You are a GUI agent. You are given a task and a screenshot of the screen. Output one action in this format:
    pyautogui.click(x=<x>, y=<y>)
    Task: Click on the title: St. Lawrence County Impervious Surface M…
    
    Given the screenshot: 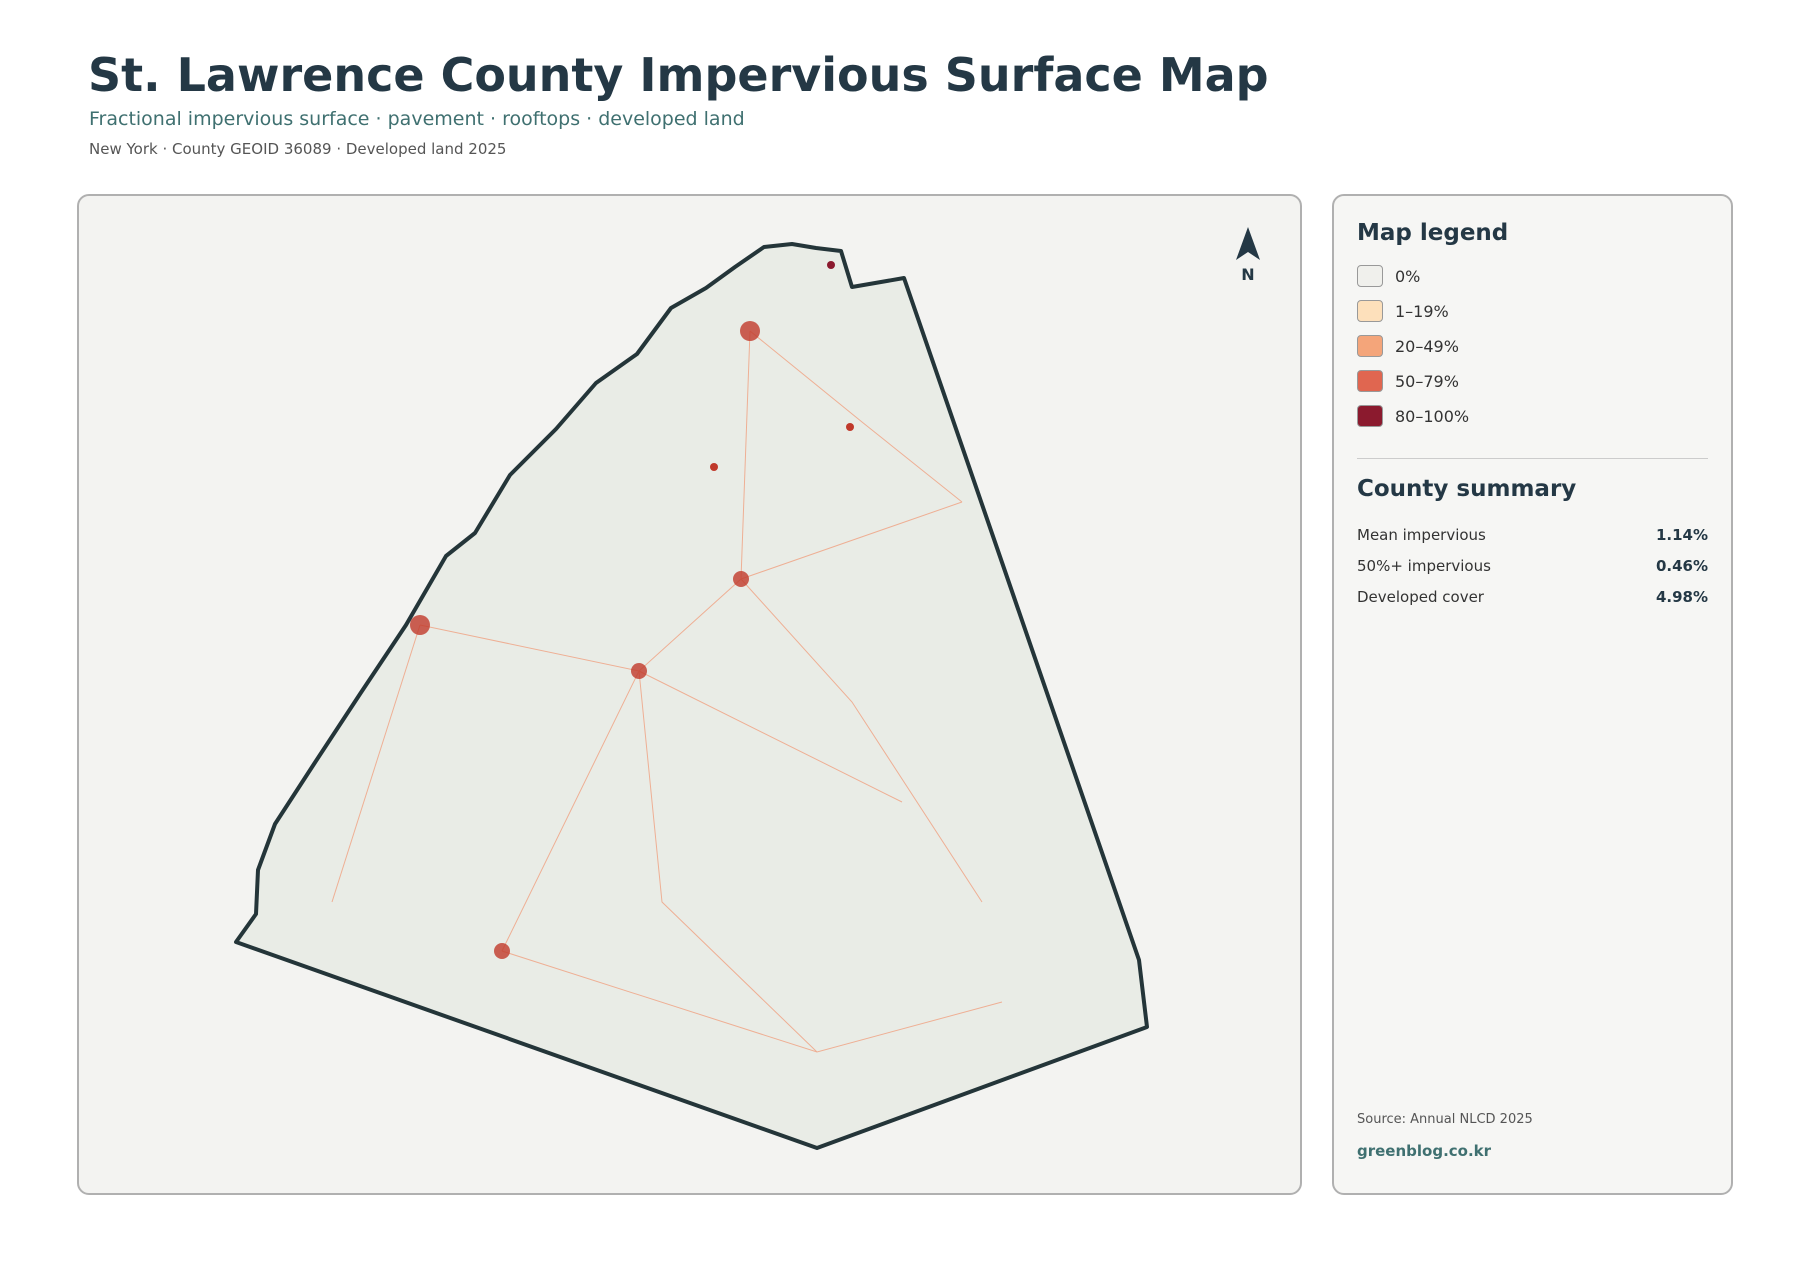 What is the action you would take?
    pyautogui.click(x=678, y=75)
    